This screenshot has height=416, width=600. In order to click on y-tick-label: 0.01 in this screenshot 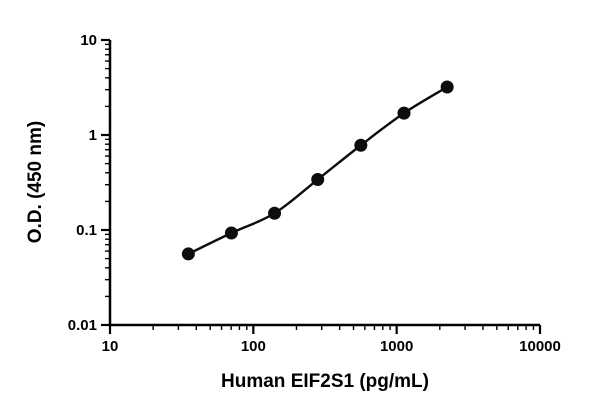, I will do `click(82, 325)`.